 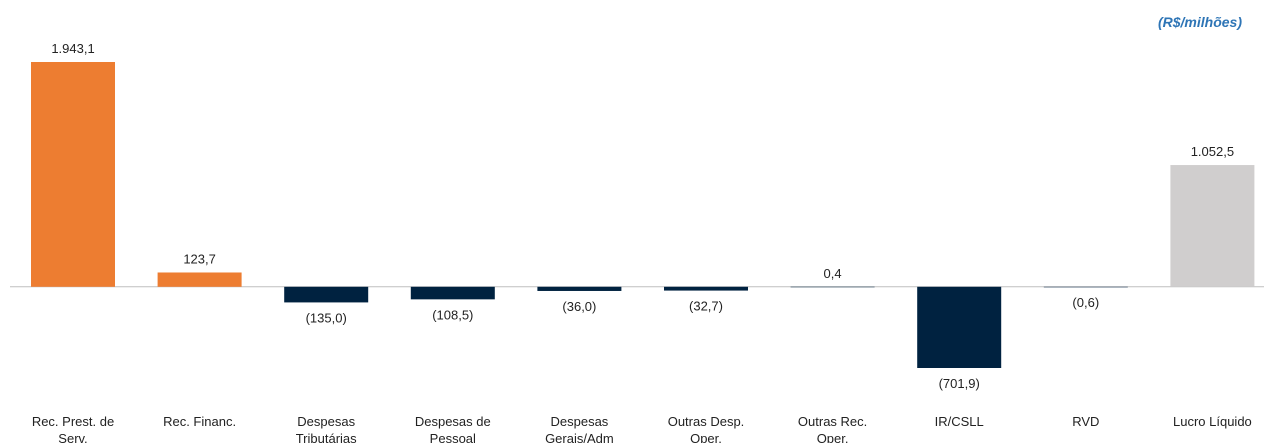 I want to click on value-label: (135,0), so click(x=326, y=317).